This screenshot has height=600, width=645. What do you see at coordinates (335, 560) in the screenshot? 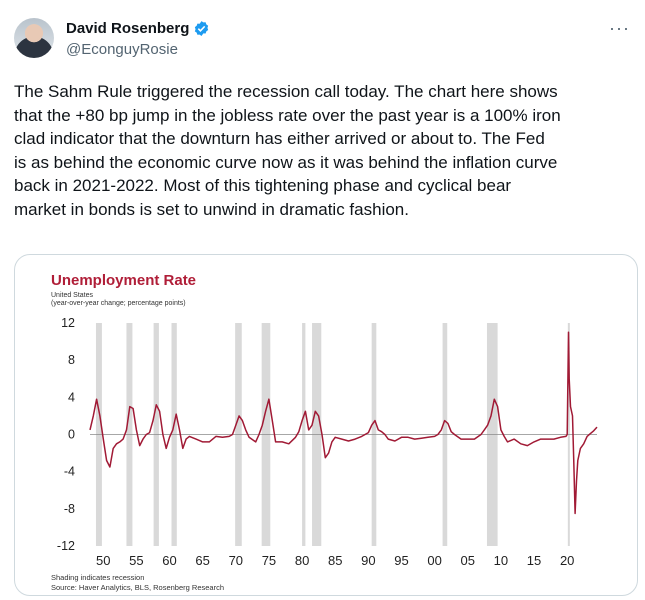
I see `x-tick-label-7: 85` at bounding box center [335, 560].